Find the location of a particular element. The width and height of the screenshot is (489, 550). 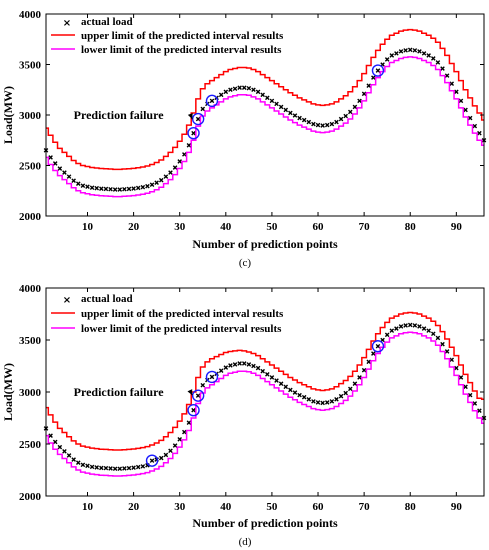

x-tick-label: 80 is located at coordinates (411, 227).